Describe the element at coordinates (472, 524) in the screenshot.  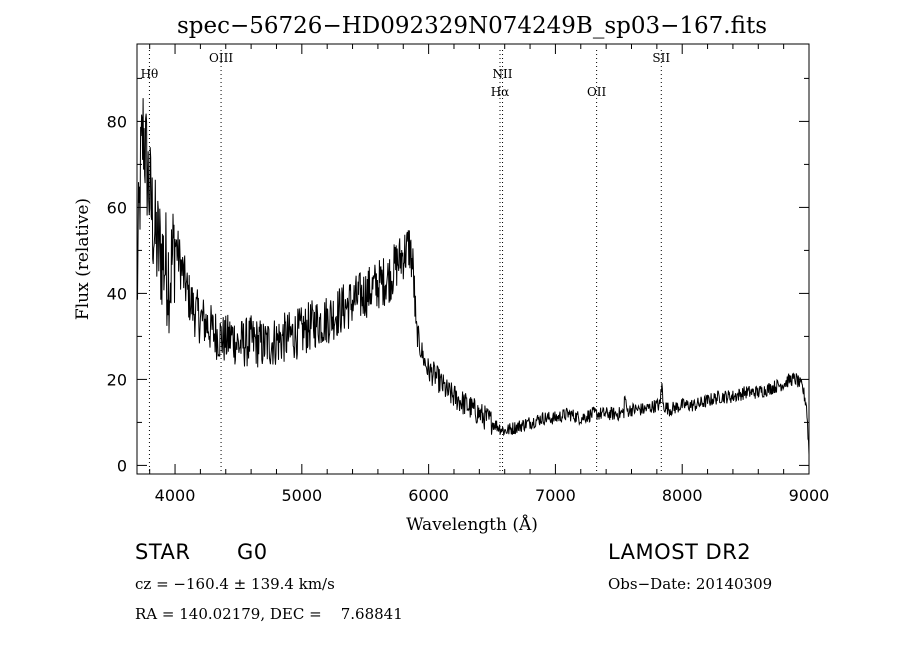
I see `x-axis-label: Wavelength (Å)` at that location.